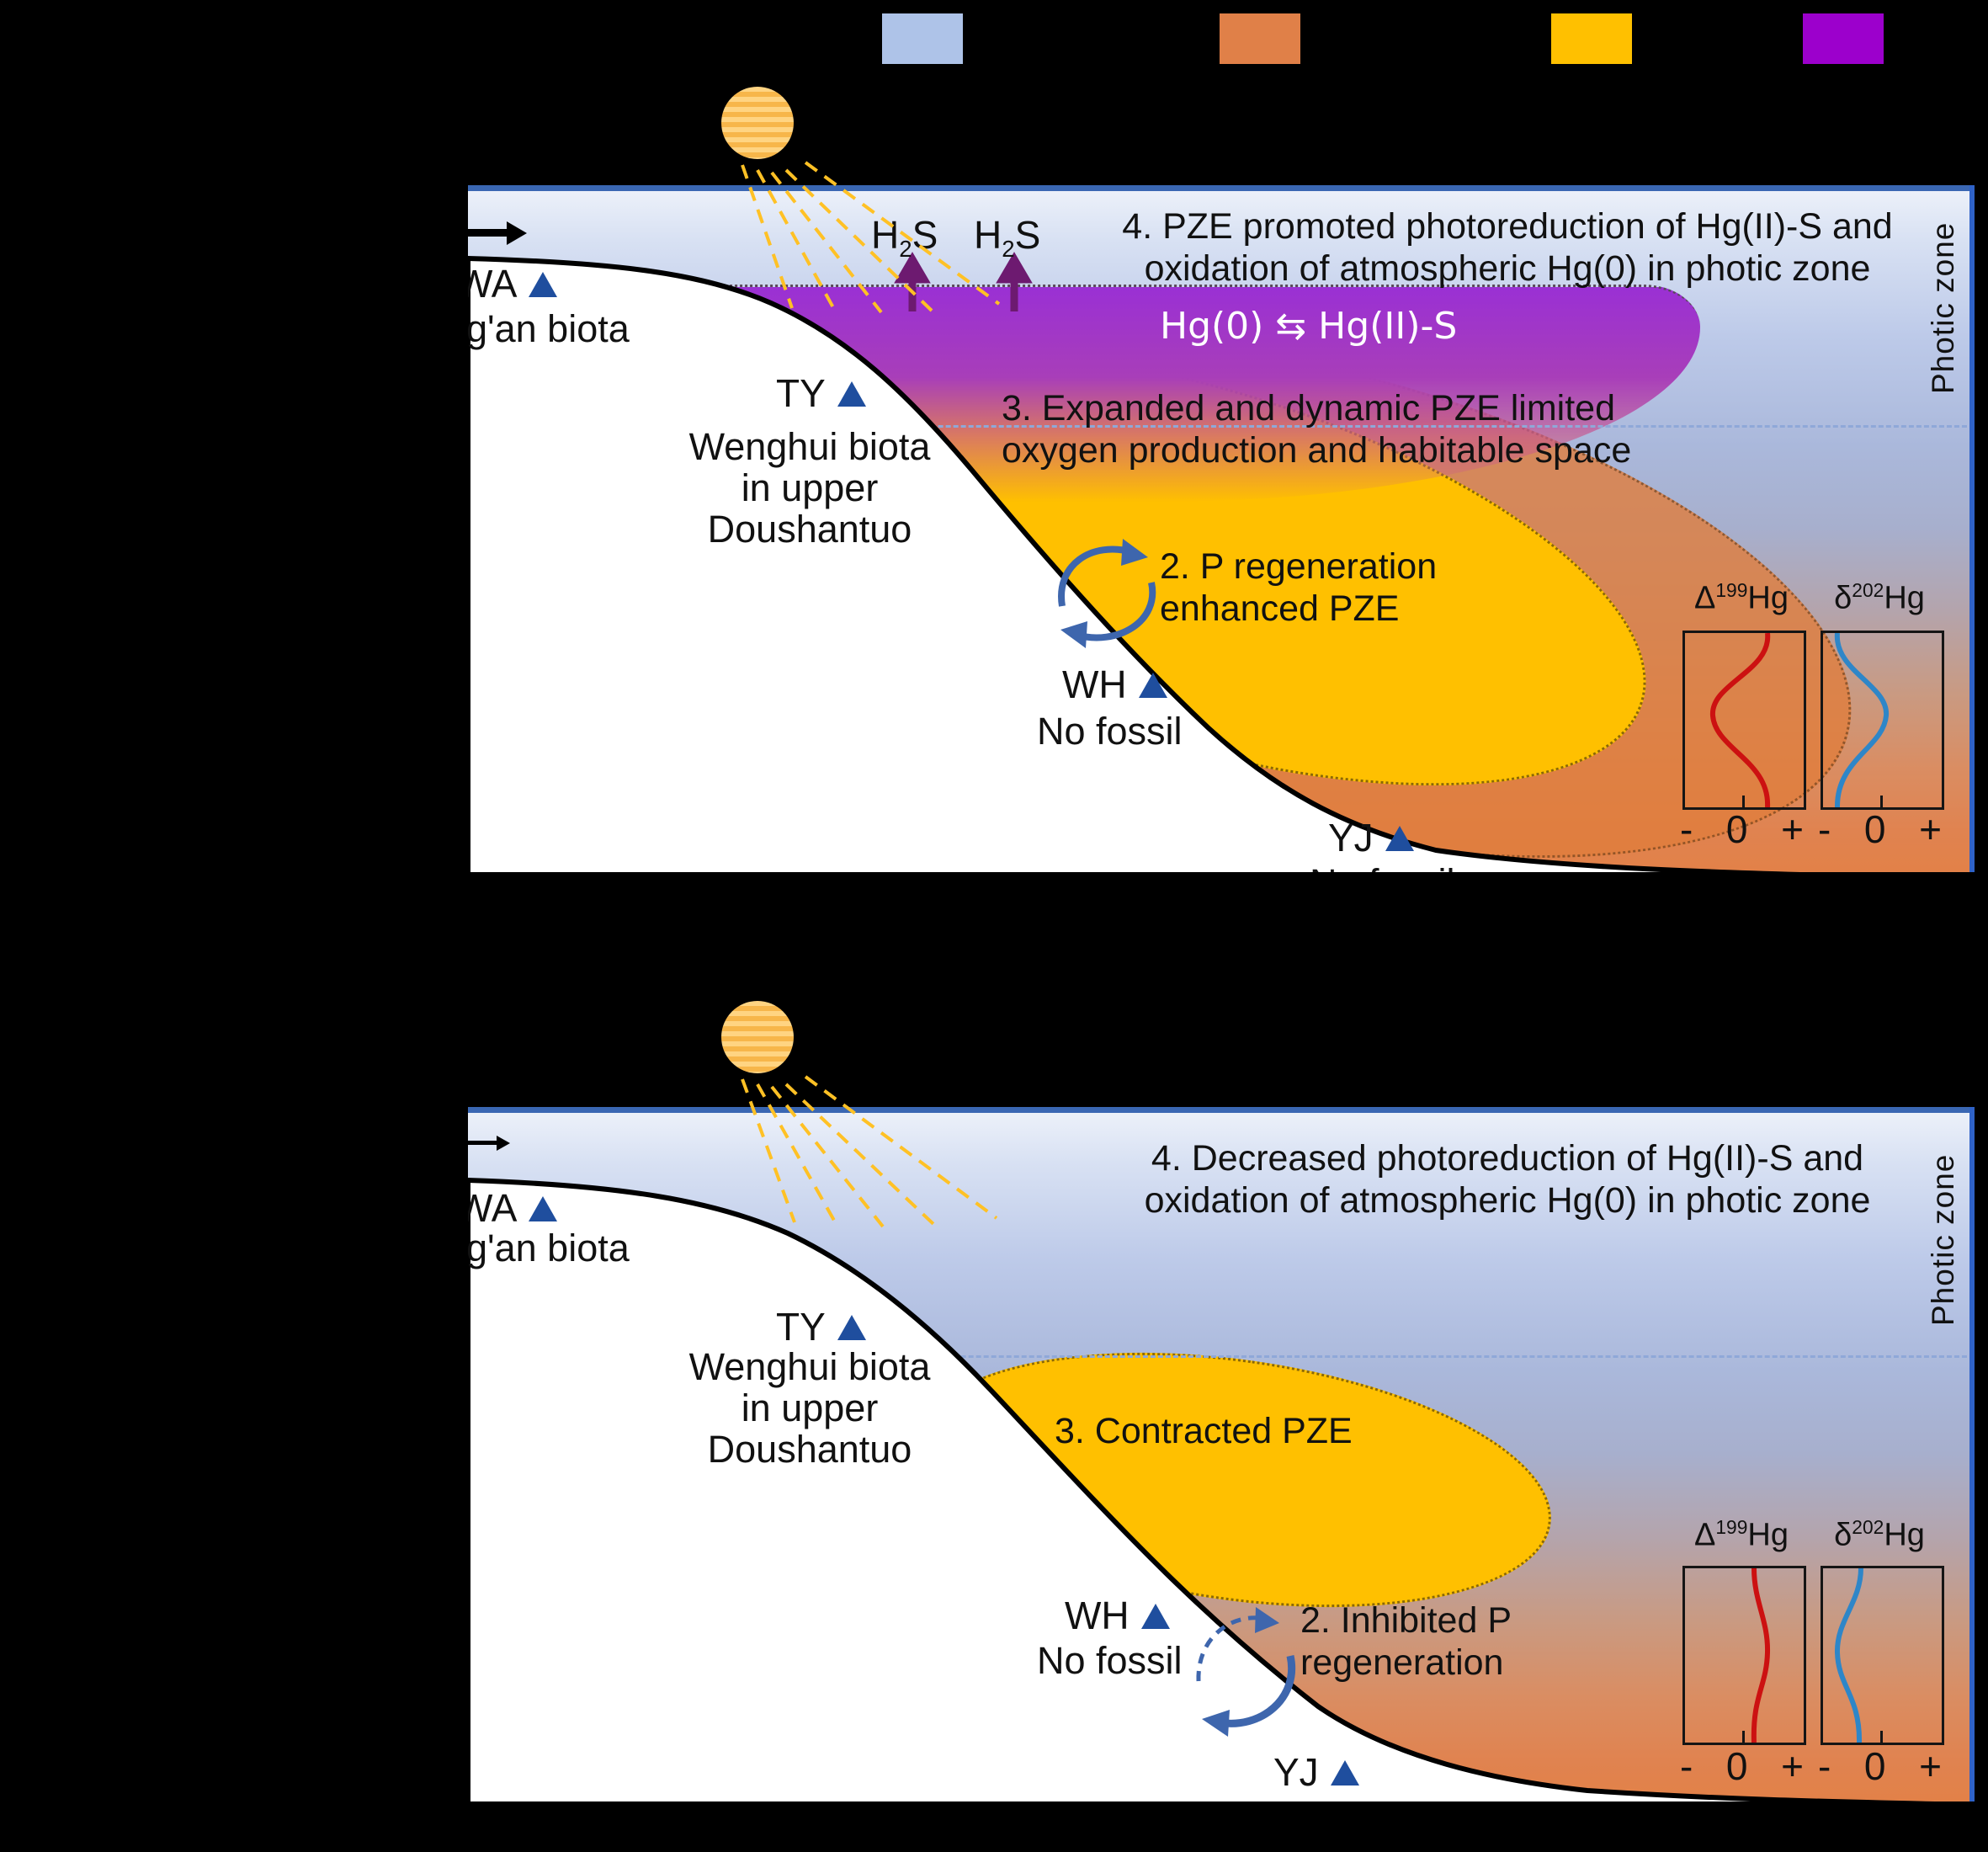  Describe the element at coordinates (1246, 1672) in the screenshot. I see `p-regeneration-inhibited-arrows` at that location.